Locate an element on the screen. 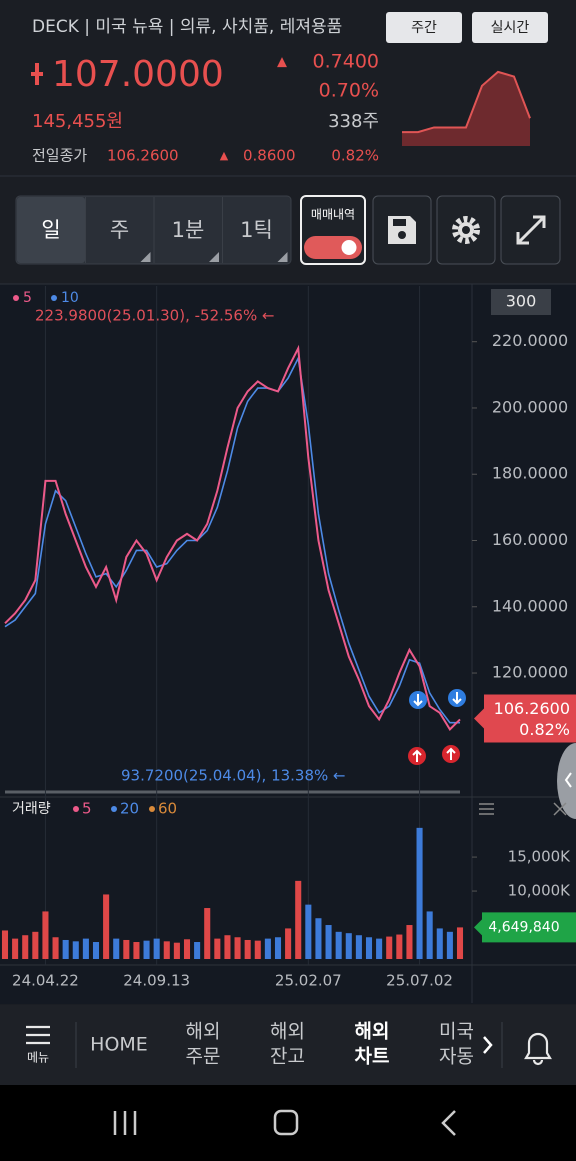 The height and width of the screenshot is (1161, 576). menu-label: 메뉴 is located at coordinates (38, 1058).